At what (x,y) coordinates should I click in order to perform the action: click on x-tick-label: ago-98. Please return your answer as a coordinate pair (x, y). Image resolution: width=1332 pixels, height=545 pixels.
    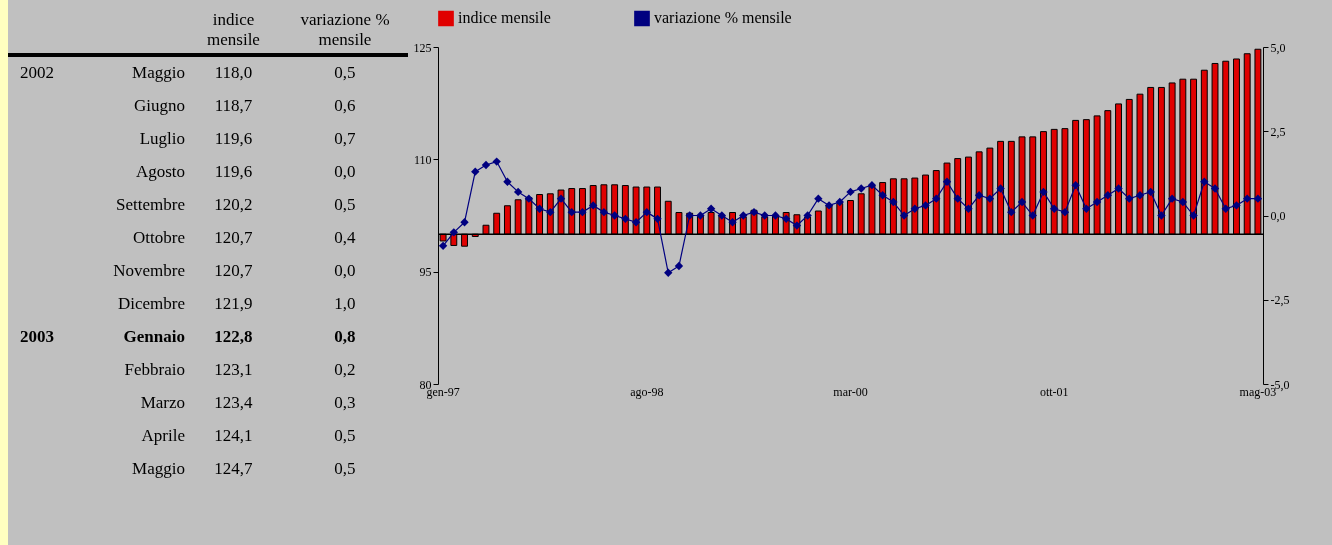
    Looking at the image, I should click on (647, 391).